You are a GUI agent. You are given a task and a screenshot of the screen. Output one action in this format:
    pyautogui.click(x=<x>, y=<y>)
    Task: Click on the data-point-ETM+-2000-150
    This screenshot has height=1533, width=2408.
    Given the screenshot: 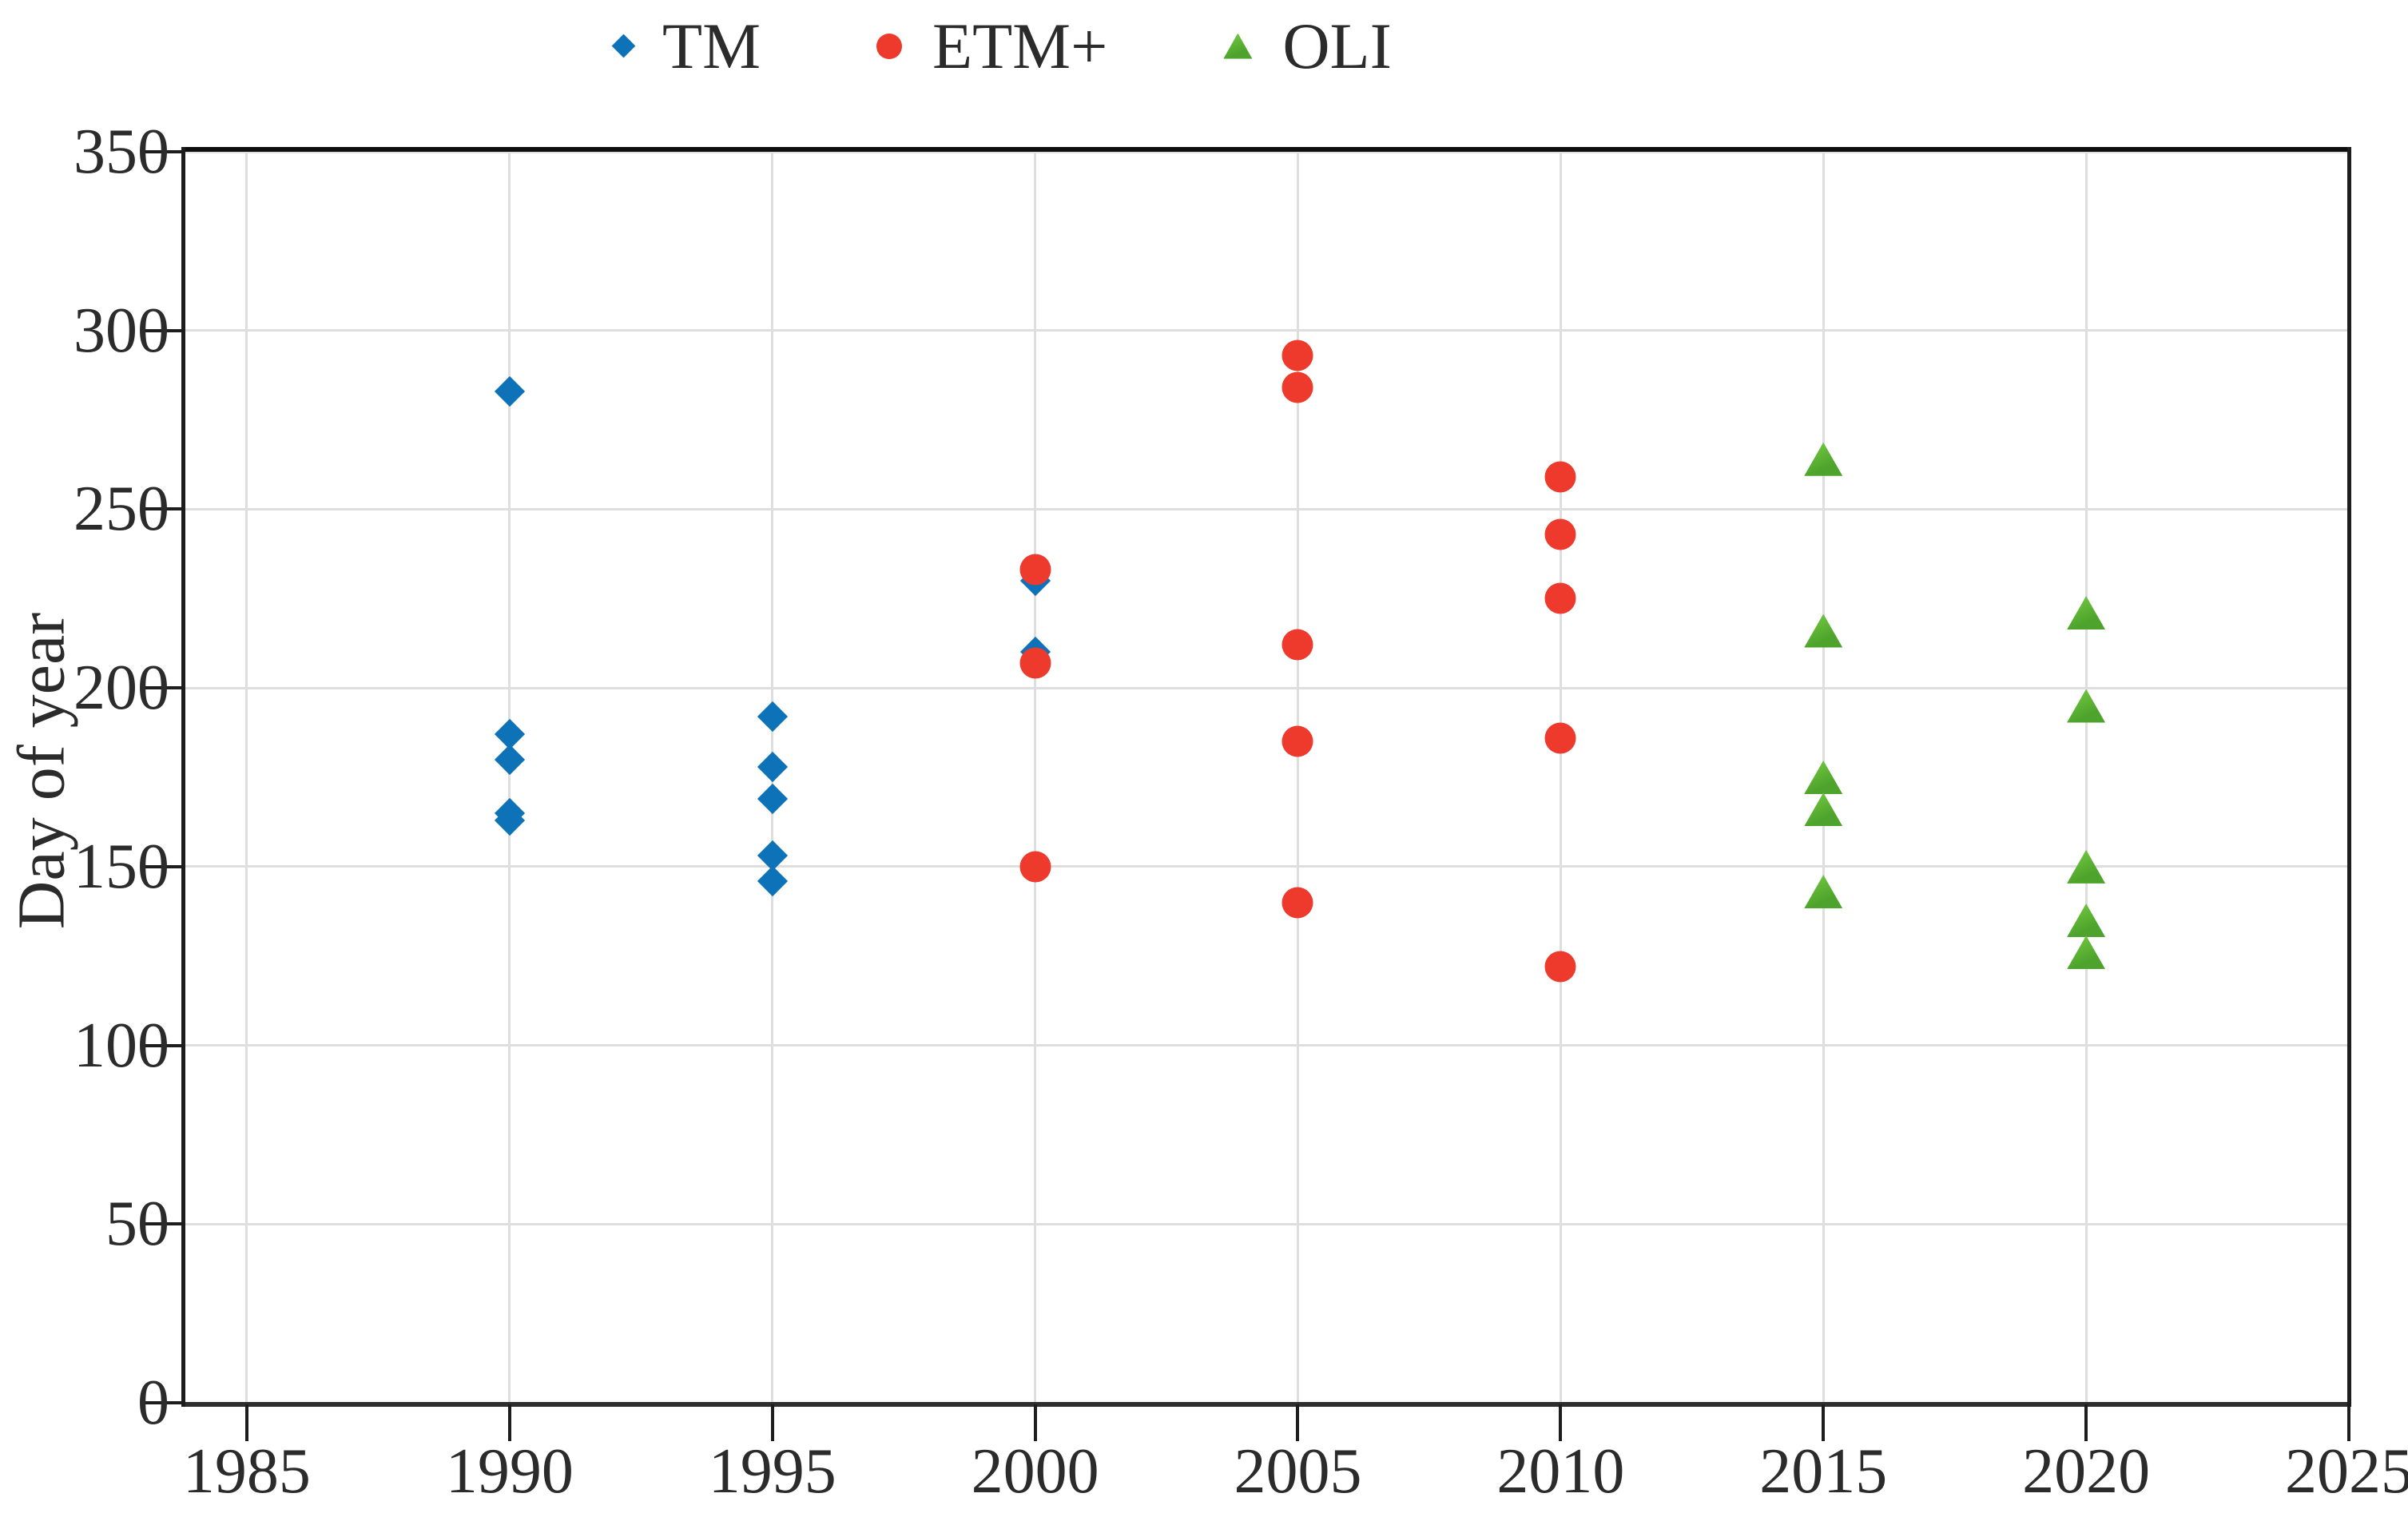 What is the action you would take?
    pyautogui.click(x=1035, y=867)
    